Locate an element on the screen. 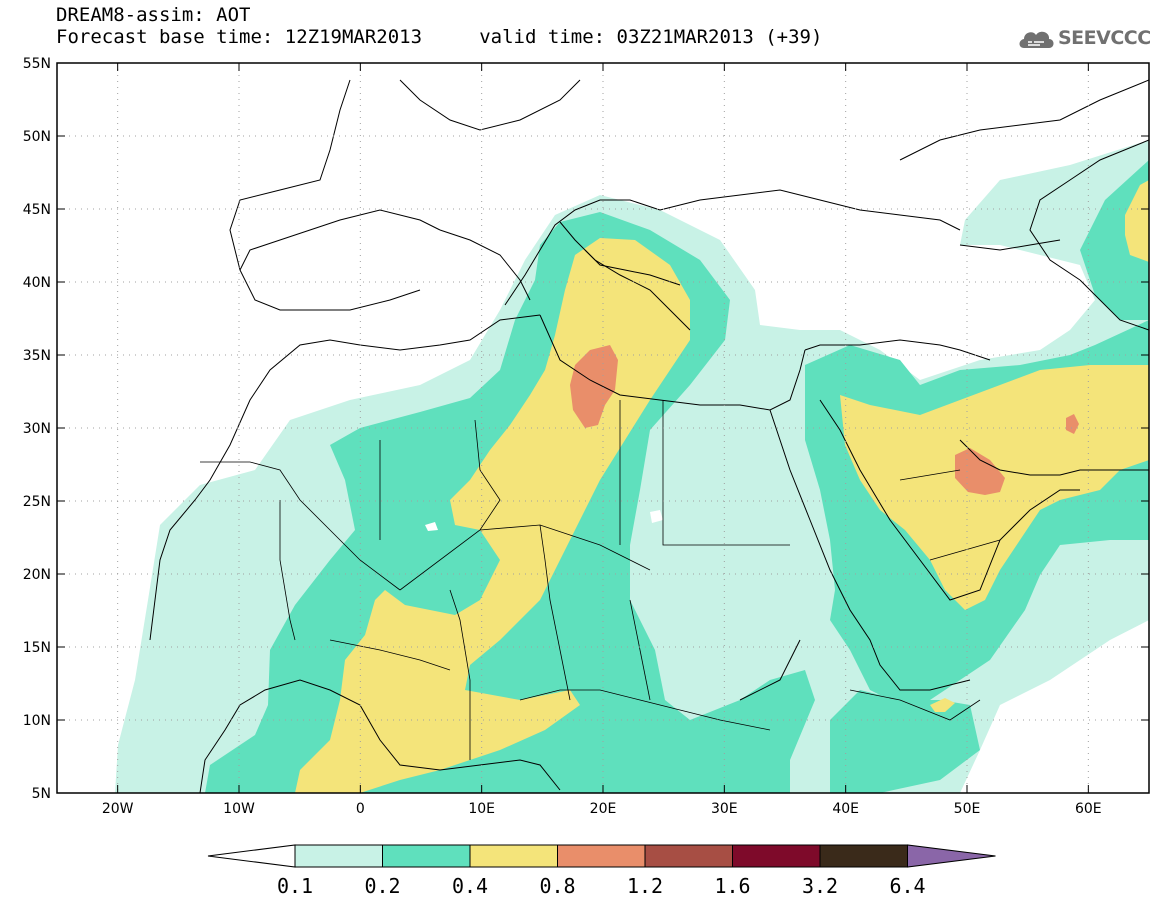 The height and width of the screenshot is (905, 1165). lon-label: 20E is located at coordinates (603, 809).